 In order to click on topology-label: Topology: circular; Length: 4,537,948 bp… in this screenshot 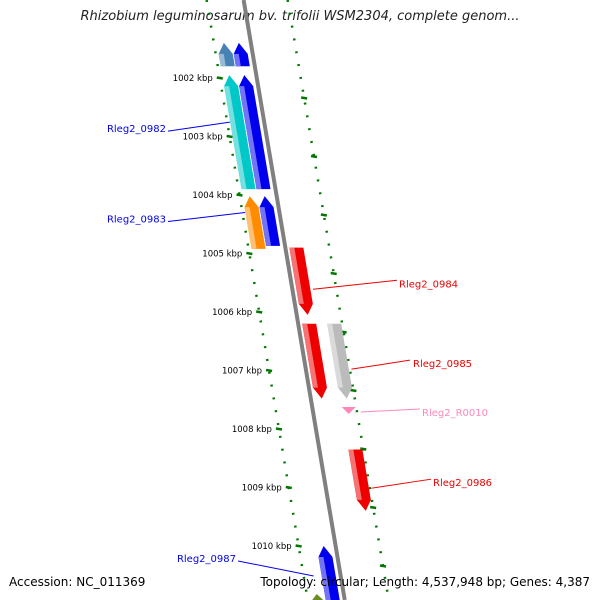, I will do `click(425, 582)`.